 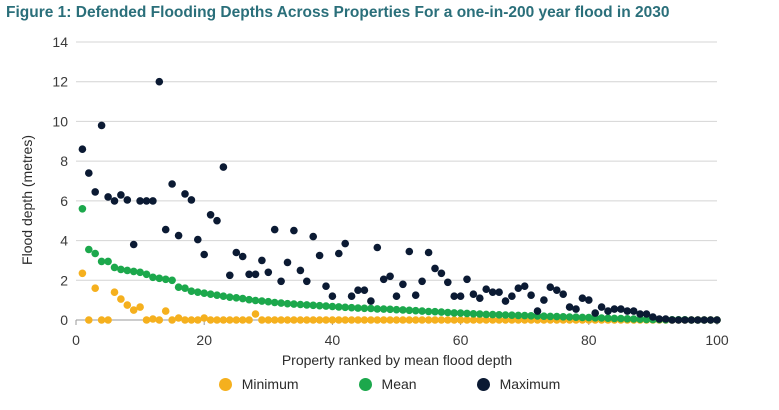 What do you see at coordinates (76, 340) in the screenshot?
I see `x-tick-label: 0` at bounding box center [76, 340].